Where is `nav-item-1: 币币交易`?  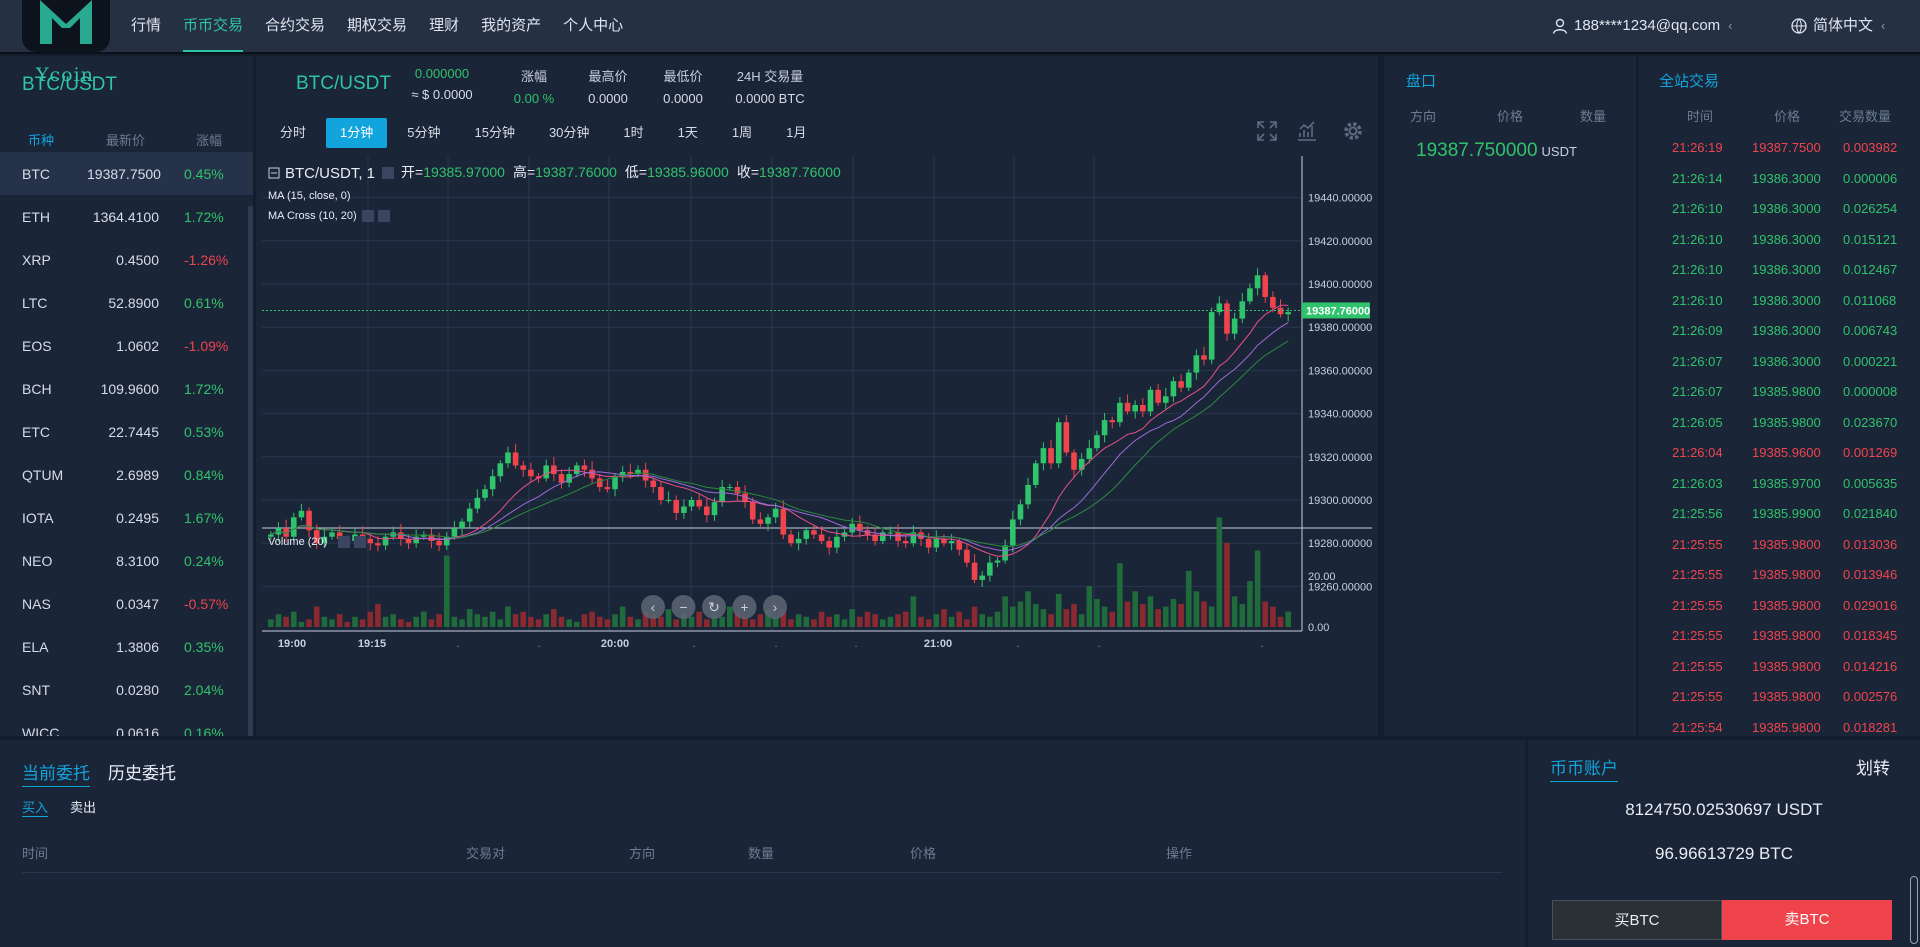
nav-item-1: 币币交易 is located at coordinates (213, 27).